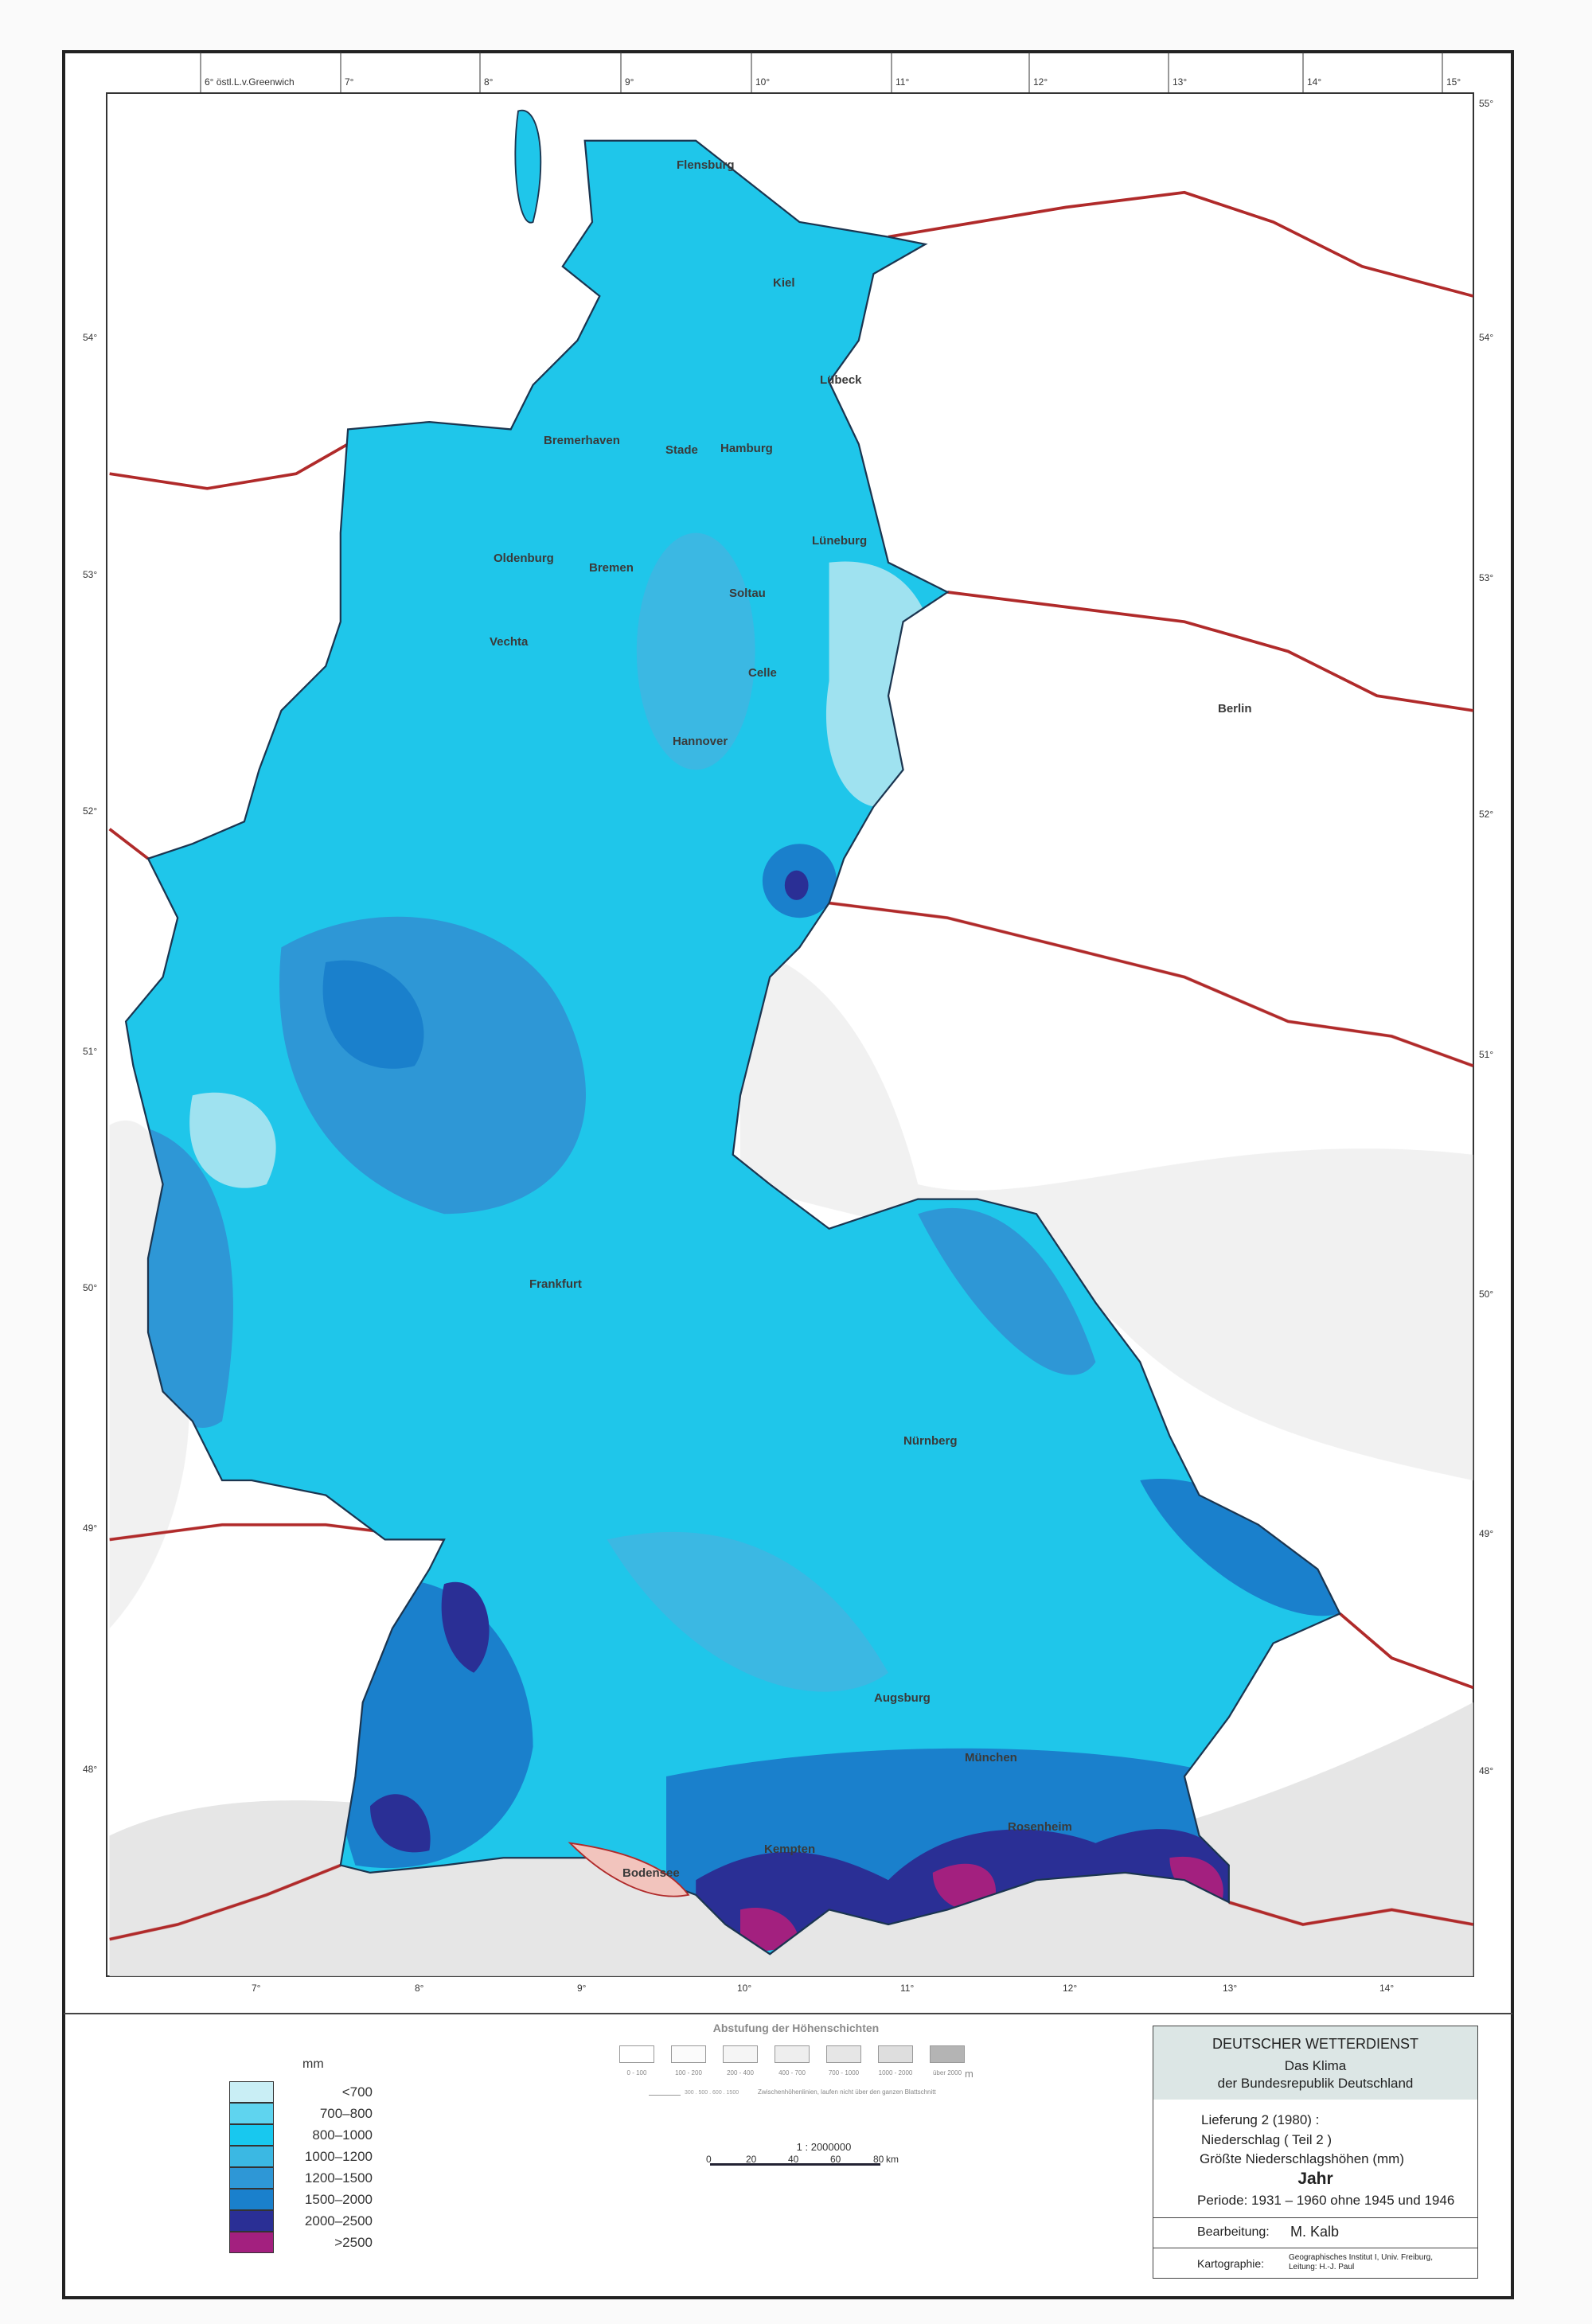 The width and height of the screenshot is (1592, 2324). What do you see at coordinates (1315, 2232) in the screenshot?
I see `author: M. Kalb` at bounding box center [1315, 2232].